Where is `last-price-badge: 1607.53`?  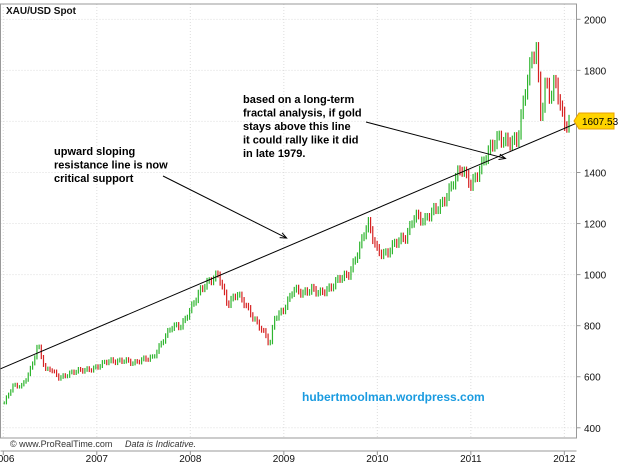 last-price-badge: 1607.53 is located at coordinates (596, 121).